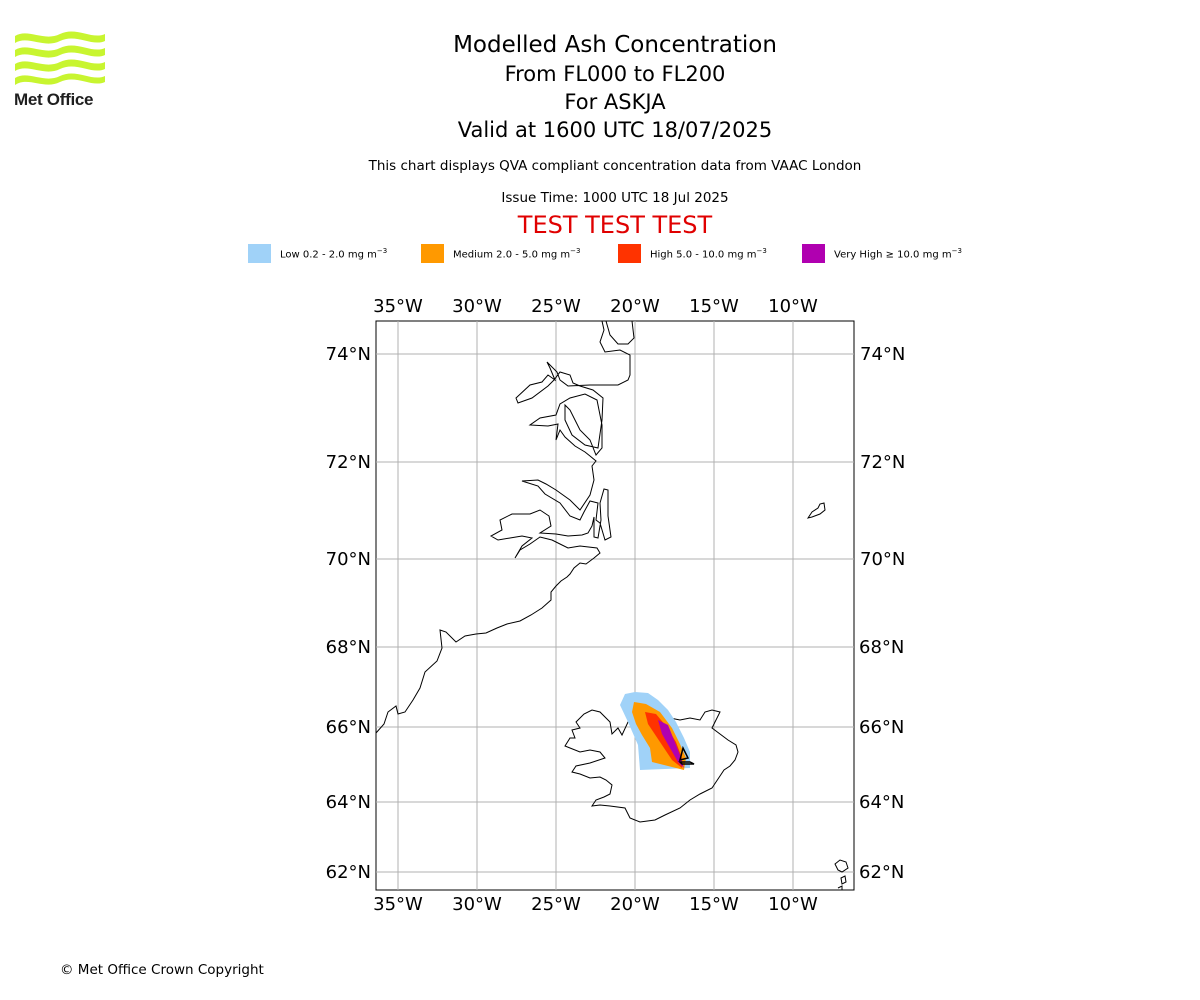  I want to click on chart-title: Modelled Ash Concentration, so click(615, 45).